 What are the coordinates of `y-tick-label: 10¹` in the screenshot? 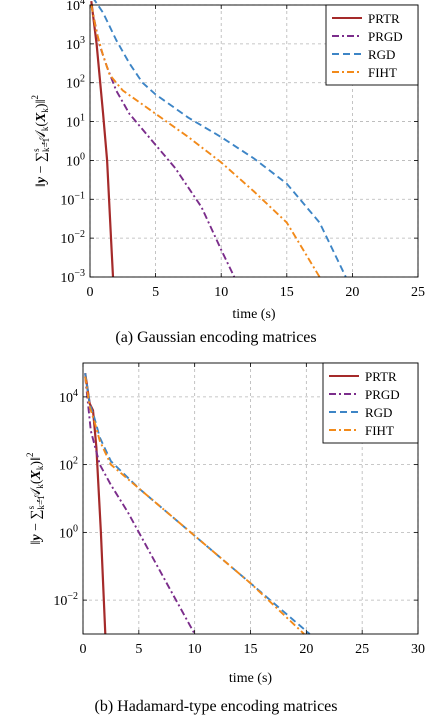 It's located at (75, 122).